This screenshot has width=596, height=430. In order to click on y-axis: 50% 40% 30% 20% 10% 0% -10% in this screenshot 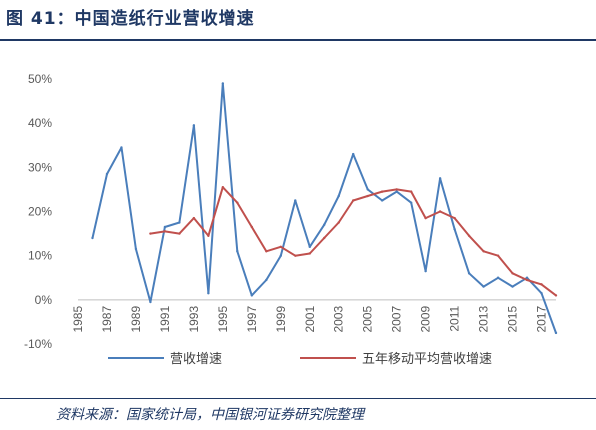, I will do `click(38, 211)`.